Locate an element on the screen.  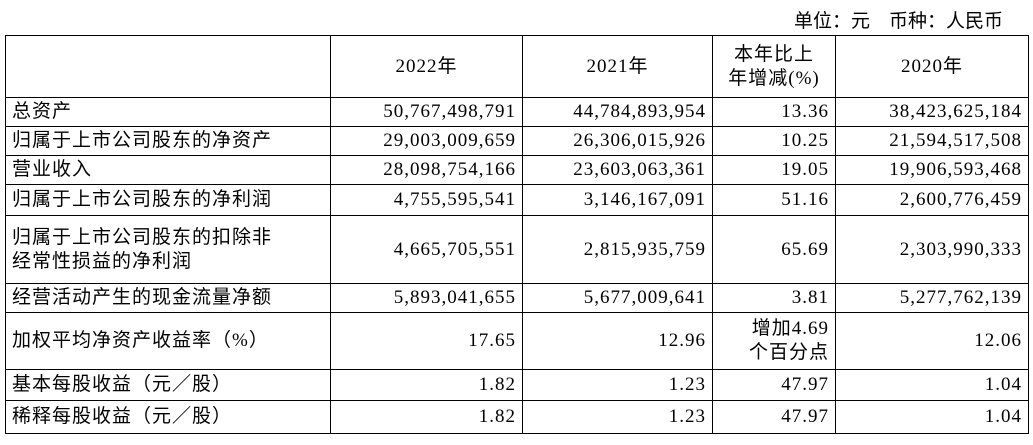
value-cell: 19.05 is located at coordinates (774, 170).